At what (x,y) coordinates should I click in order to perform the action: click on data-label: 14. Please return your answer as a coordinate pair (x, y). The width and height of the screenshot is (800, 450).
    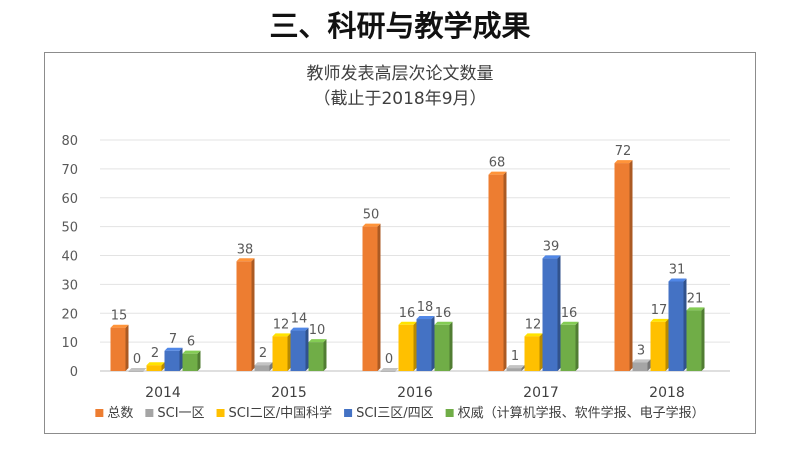
    Looking at the image, I should click on (299, 319).